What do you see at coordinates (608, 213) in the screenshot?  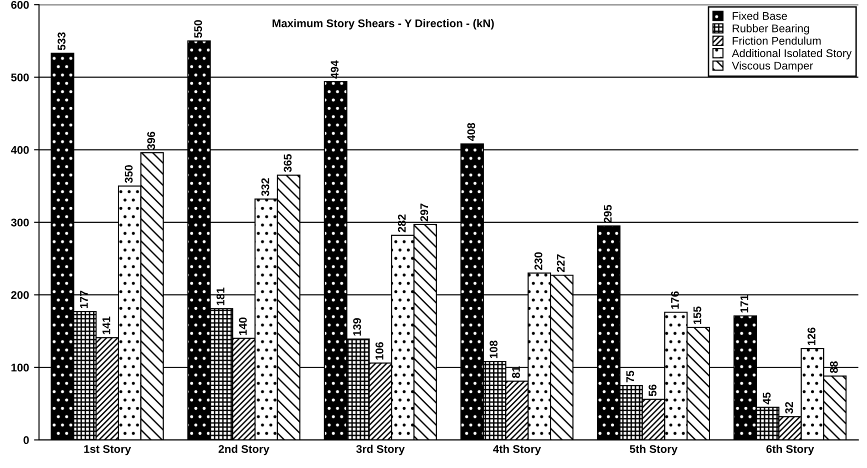 I see `data-label: 295` at bounding box center [608, 213].